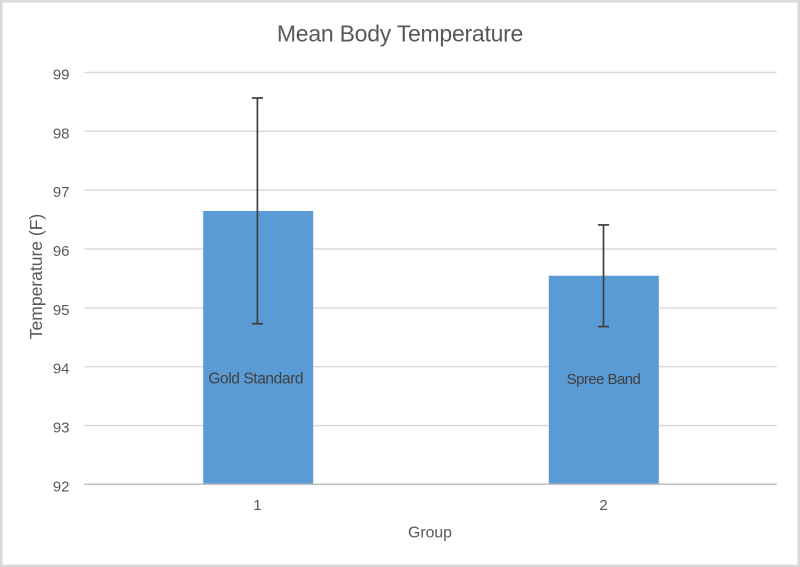 The image size is (800, 567). Describe the element at coordinates (604, 379) in the screenshot. I see `svg-text: Spree Band` at that location.